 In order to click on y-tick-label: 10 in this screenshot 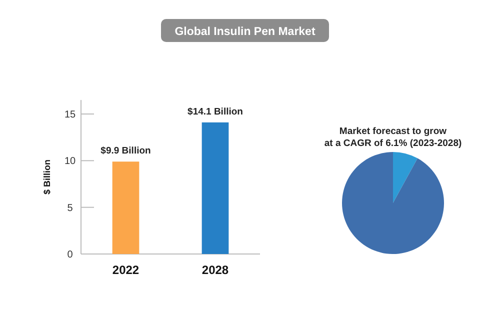, I will do `click(70, 162)`.